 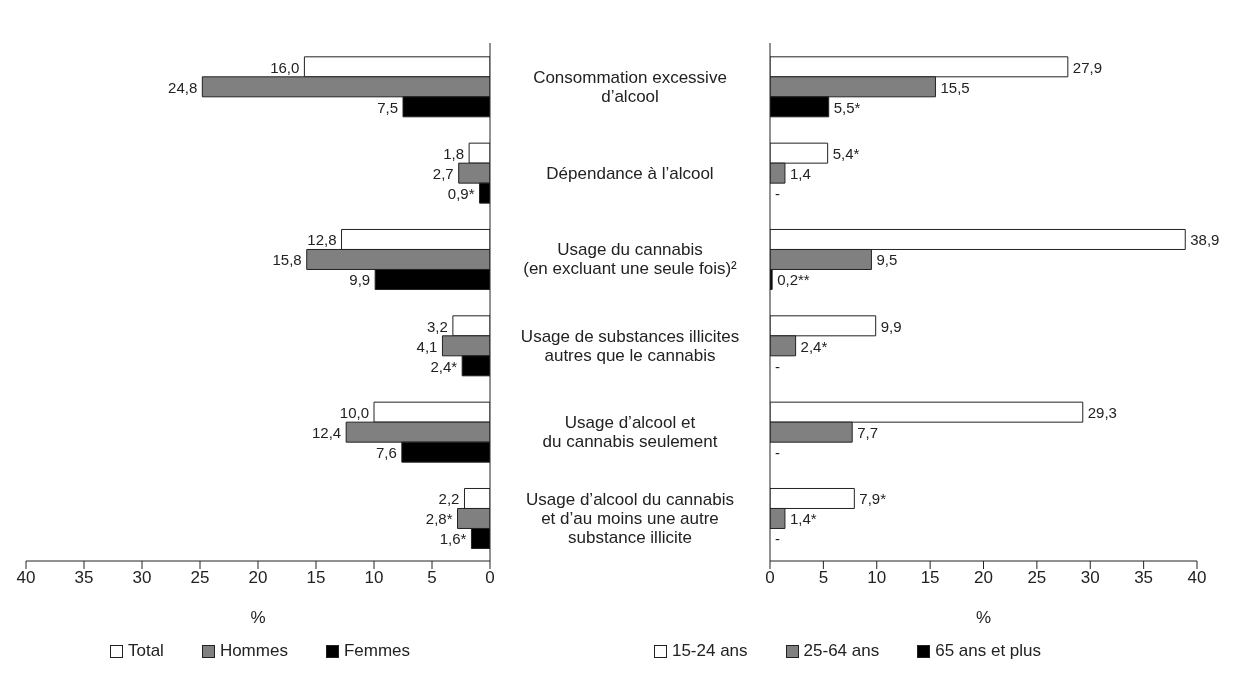 What do you see at coordinates (803, 519) in the screenshot?
I see `data-label: 1,4*` at bounding box center [803, 519].